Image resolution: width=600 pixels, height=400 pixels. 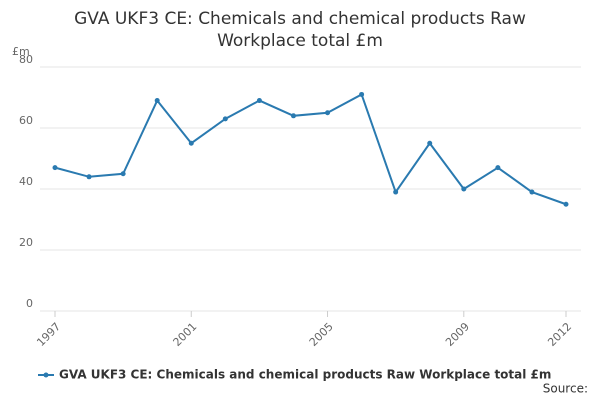 What do you see at coordinates (29, 303) in the screenshot?
I see `y-tick-label: 0` at bounding box center [29, 303].